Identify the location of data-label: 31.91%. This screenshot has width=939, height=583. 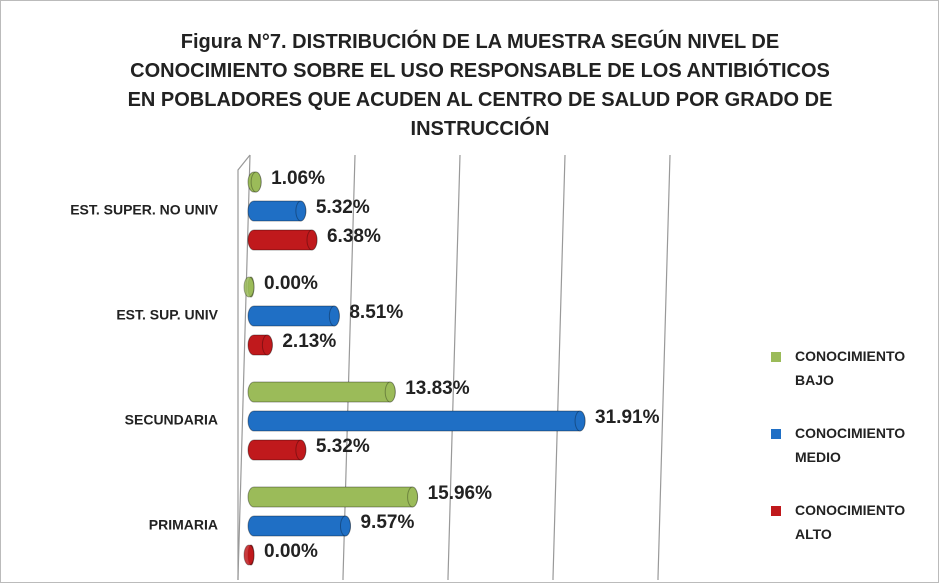
(627, 417).